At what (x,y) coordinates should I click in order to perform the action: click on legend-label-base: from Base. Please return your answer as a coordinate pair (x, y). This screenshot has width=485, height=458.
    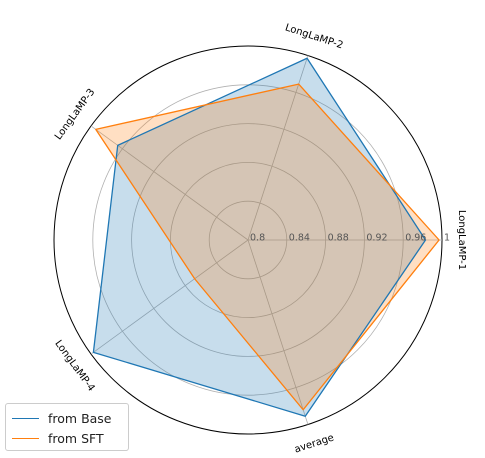
    Looking at the image, I should click on (80, 418).